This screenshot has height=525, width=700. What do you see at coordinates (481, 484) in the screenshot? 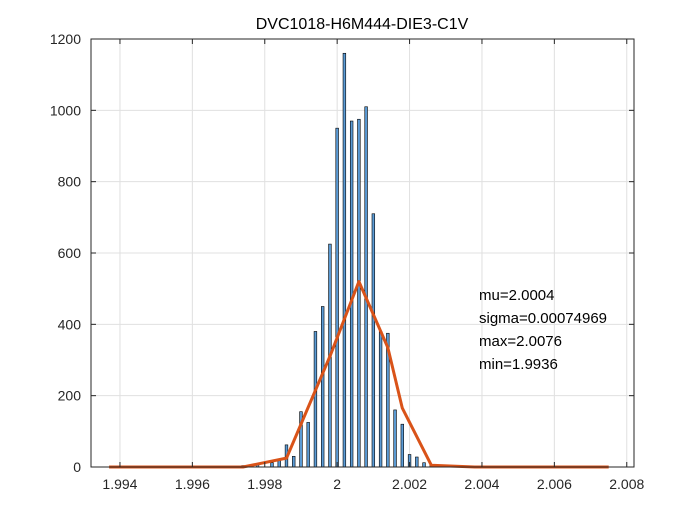
I see `x-tick-label: 2.004` at bounding box center [481, 484].